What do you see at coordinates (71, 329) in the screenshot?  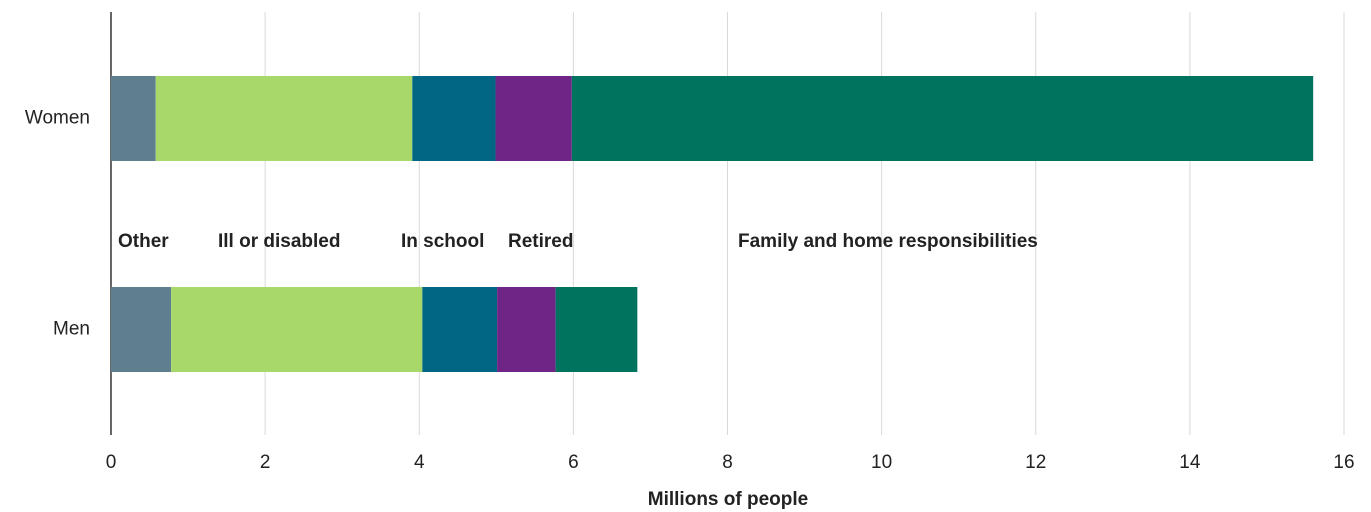 I see `y-tick-label: Men` at bounding box center [71, 329].